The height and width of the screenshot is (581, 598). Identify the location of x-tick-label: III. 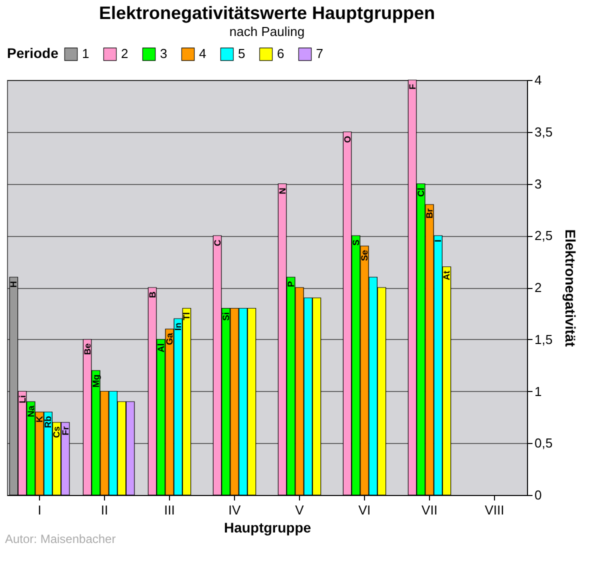
(169, 510).